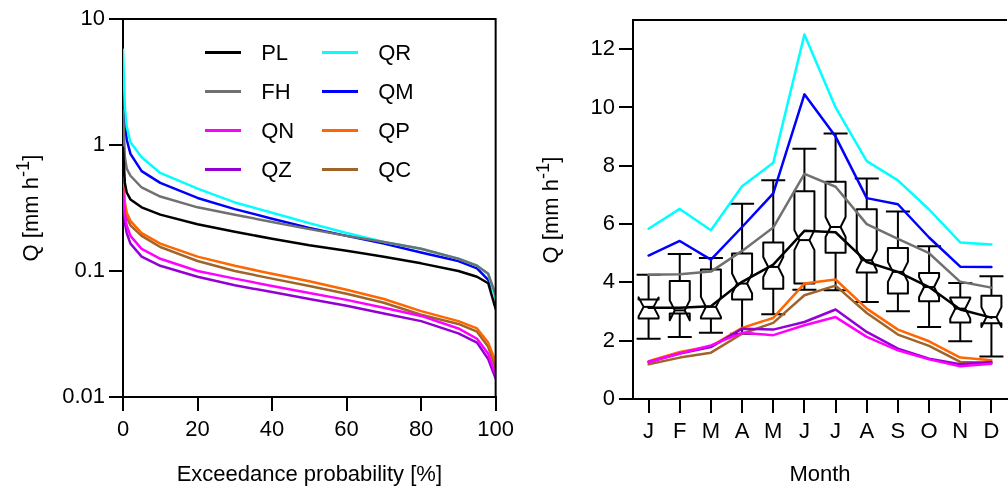 The width and height of the screenshot is (1008, 492). I want to click on x-tick-label: 80, so click(421, 429).